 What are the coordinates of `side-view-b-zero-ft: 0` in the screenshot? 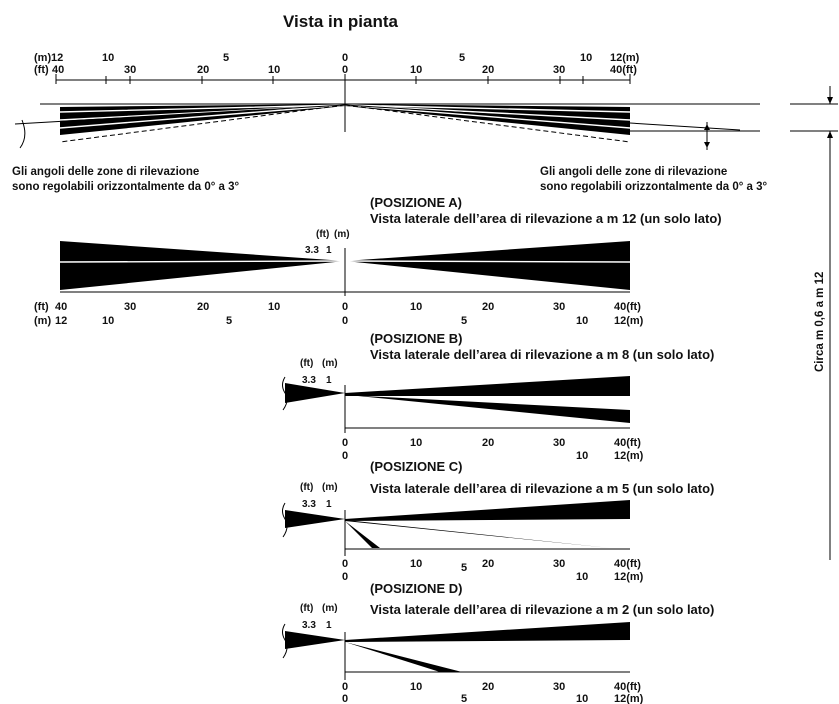 It's located at (345, 443).